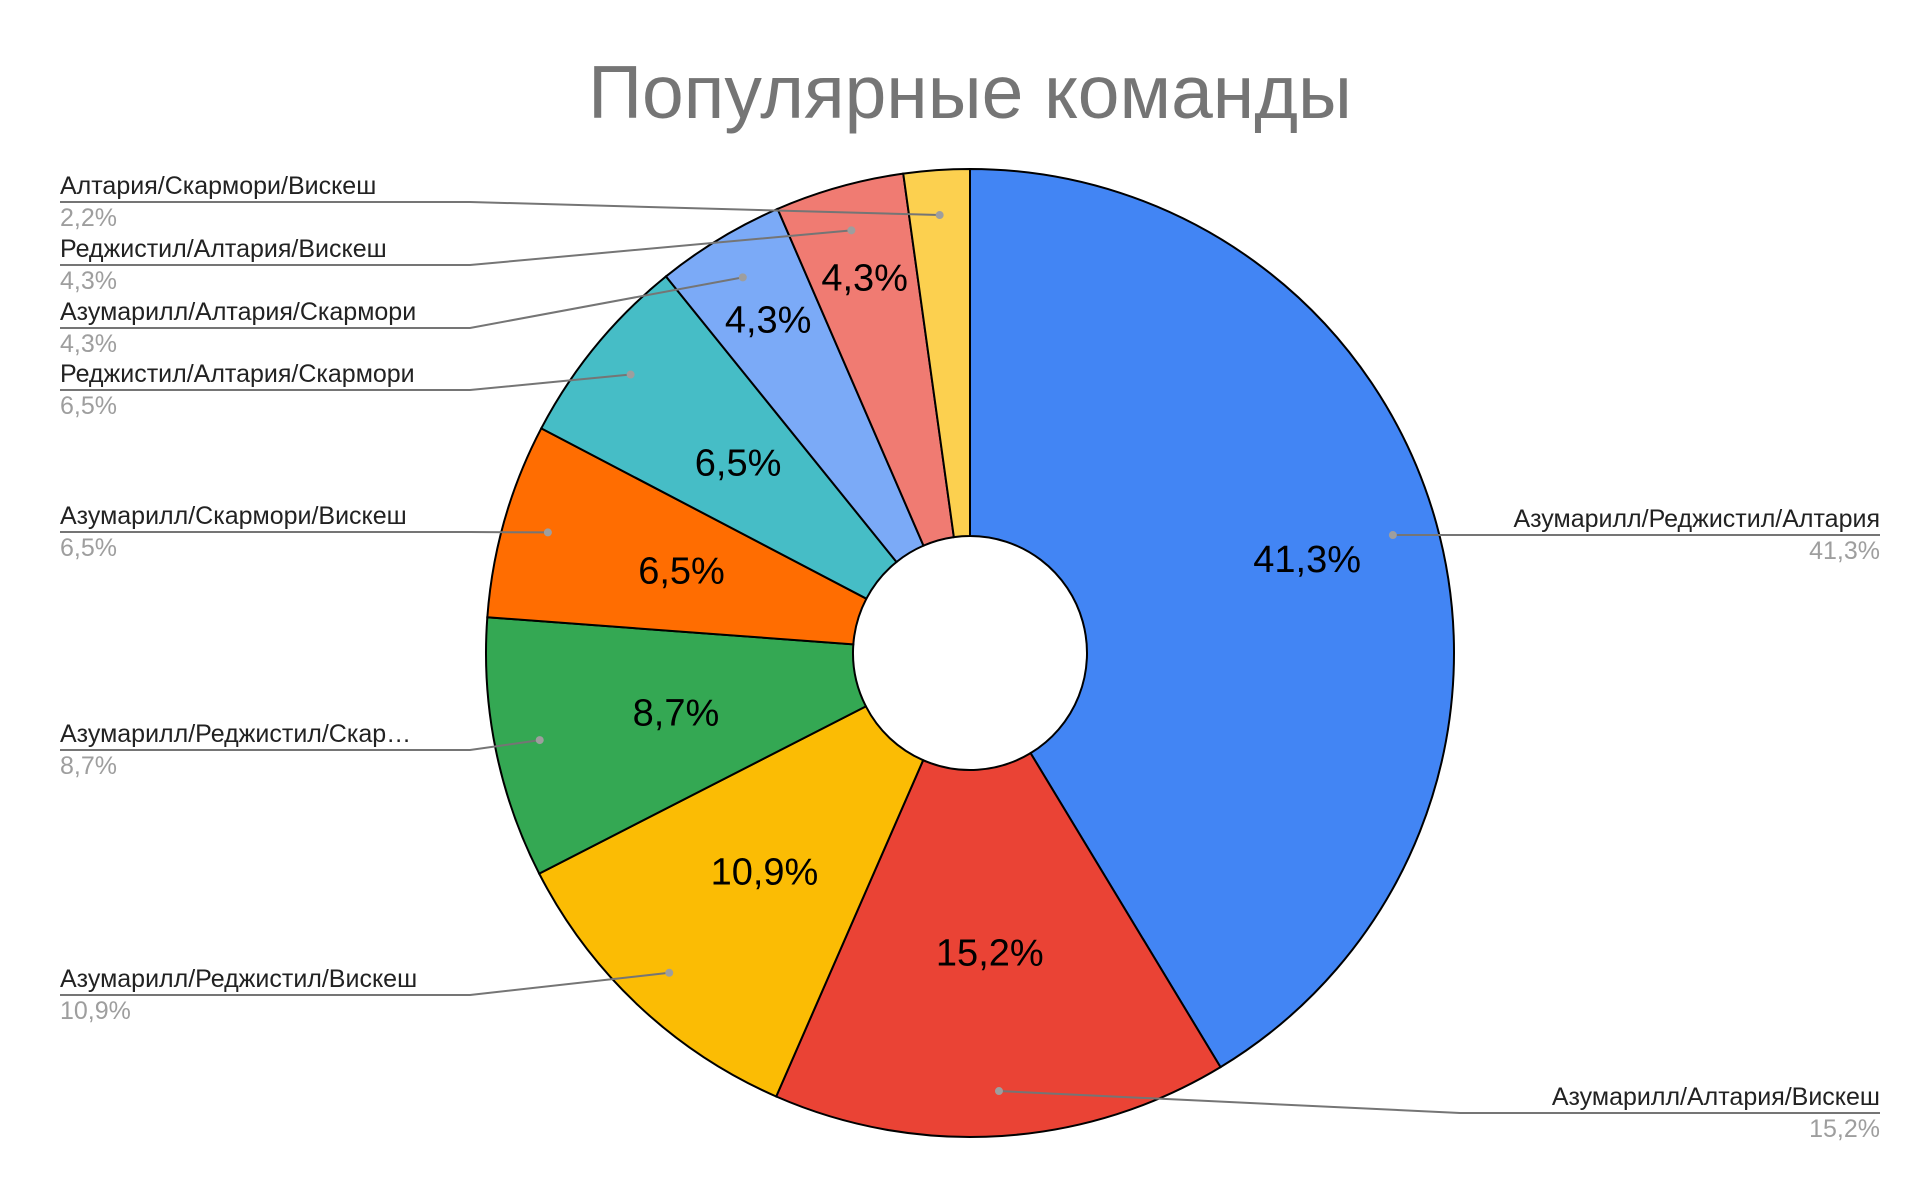 This screenshot has width=1927, height=1192. What do you see at coordinates (1696, 519) in the screenshot?
I see `callout-series-name: Азумарилл/Реджистил/Алтария` at bounding box center [1696, 519].